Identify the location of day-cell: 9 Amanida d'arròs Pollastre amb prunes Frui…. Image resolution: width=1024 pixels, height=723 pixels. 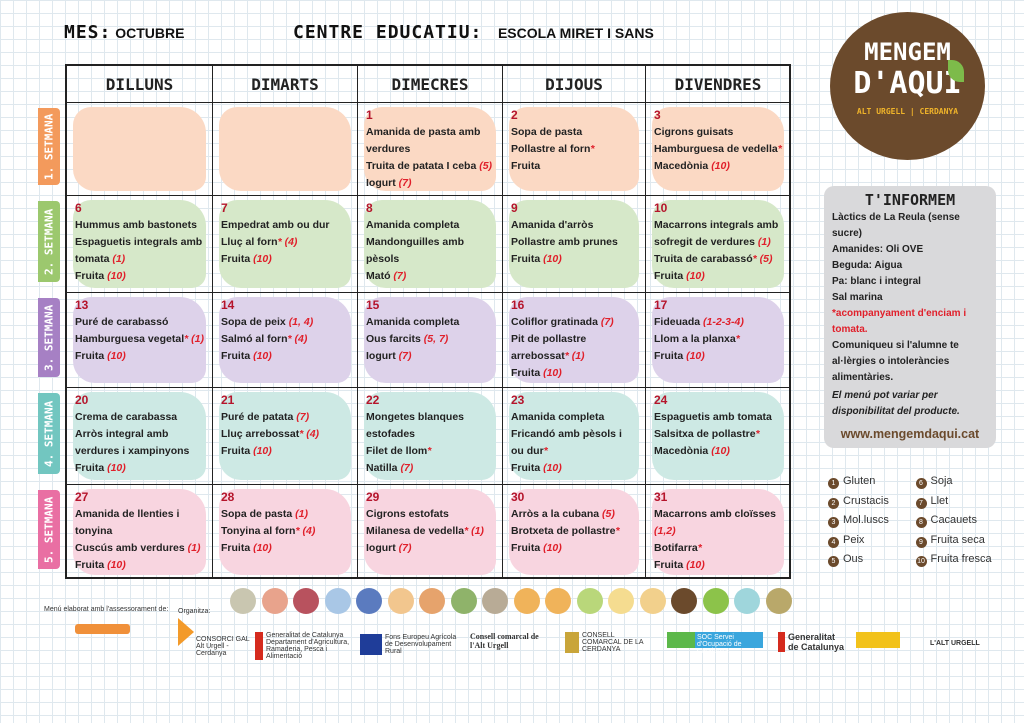
(574, 243).